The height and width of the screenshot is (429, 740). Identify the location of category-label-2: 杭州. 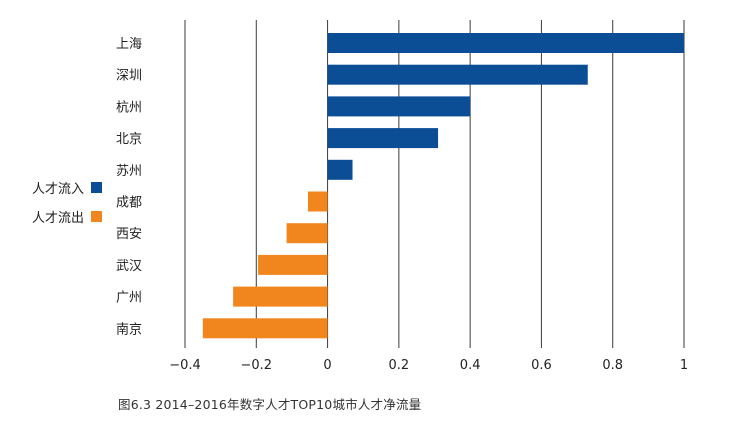
(129, 107).